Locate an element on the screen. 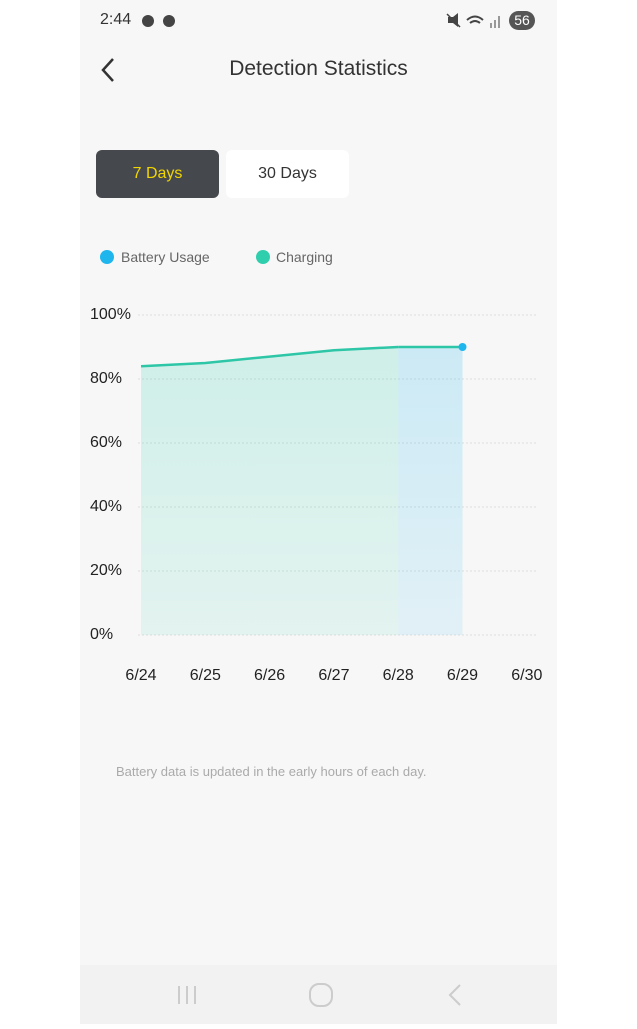 The height and width of the screenshot is (1029, 637). legend-label: Battery Usage is located at coordinates (165, 257).